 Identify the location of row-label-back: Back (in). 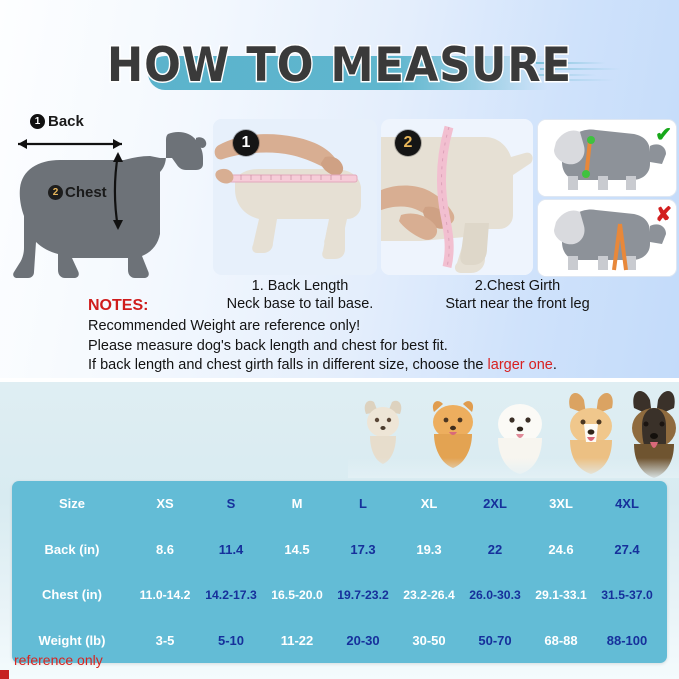
(72, 549).